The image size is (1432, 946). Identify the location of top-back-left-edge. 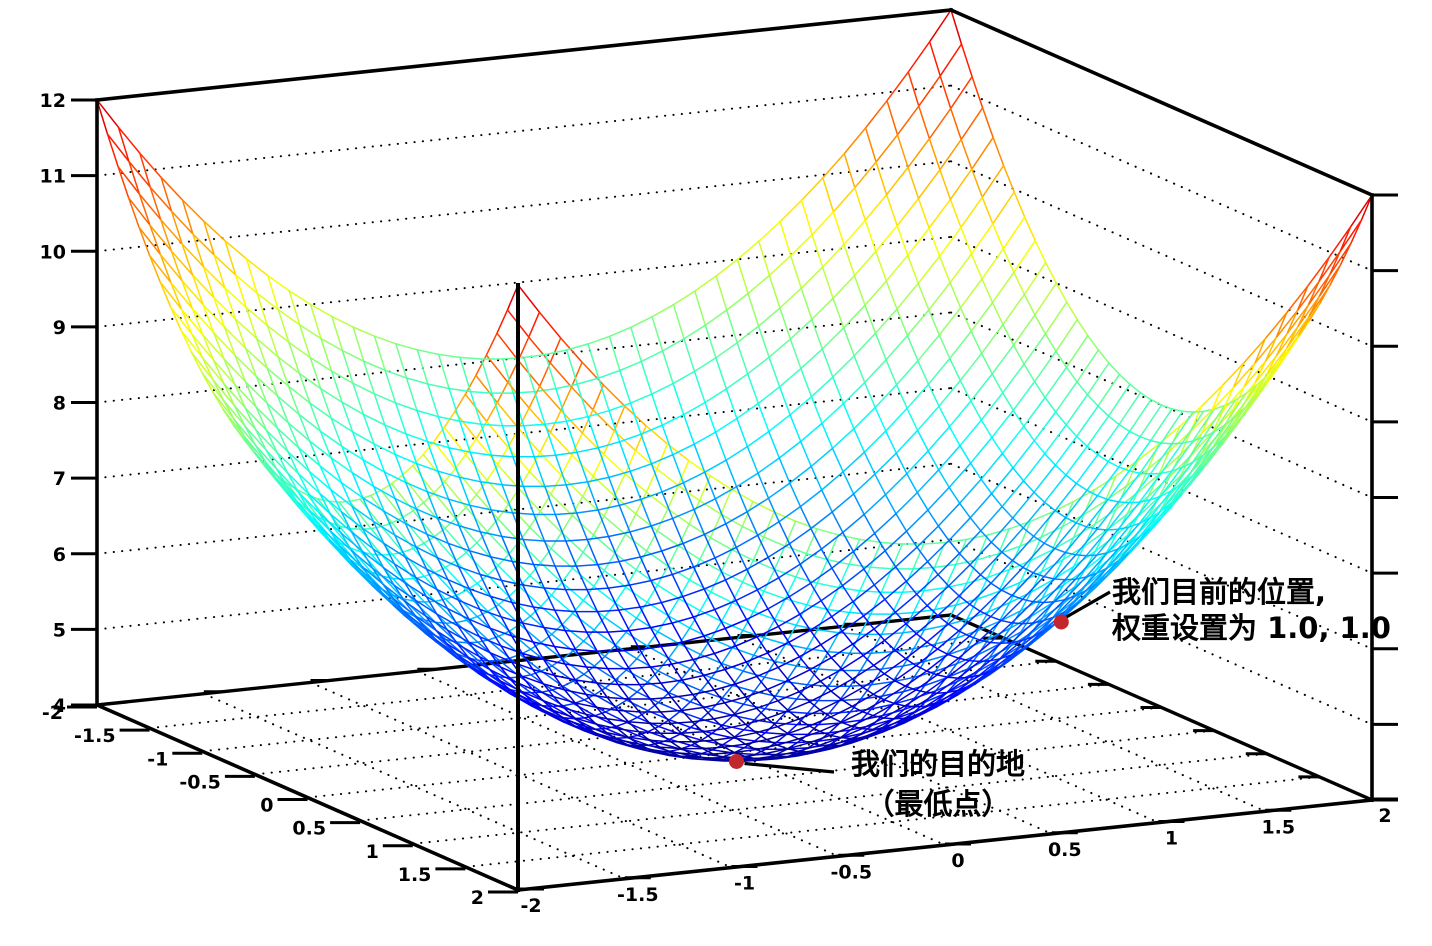
(524, 55).